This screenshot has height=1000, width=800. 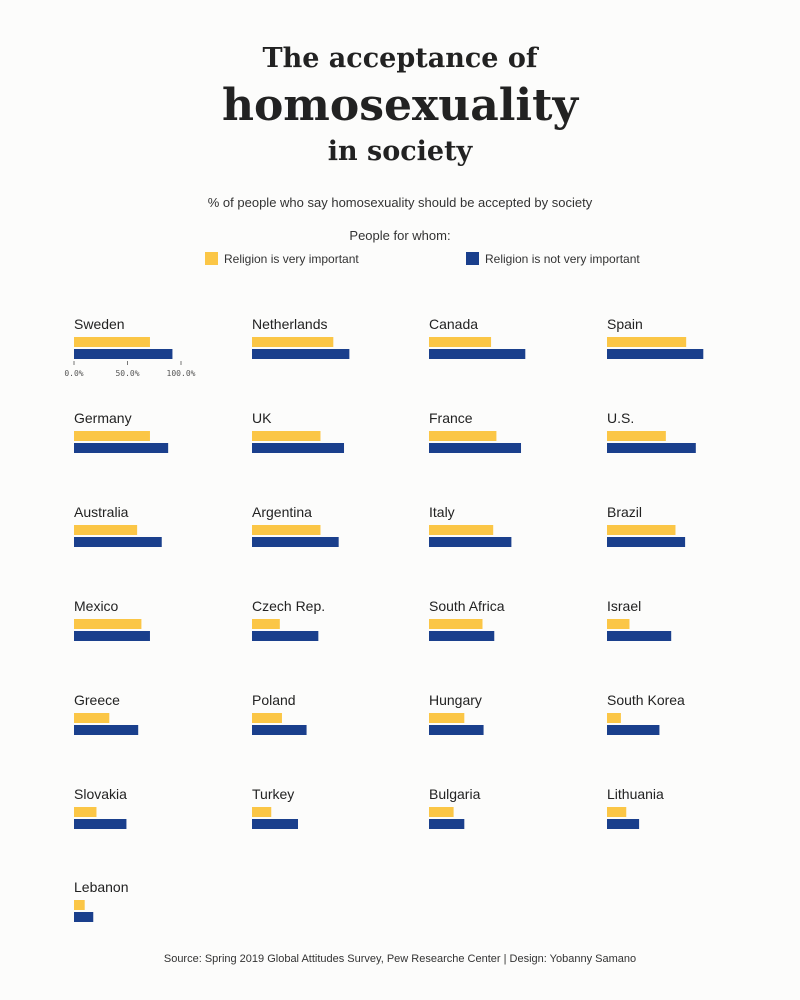 I want to click on bar-brazil-religion-not-very-important, so click(x=646, y=542).